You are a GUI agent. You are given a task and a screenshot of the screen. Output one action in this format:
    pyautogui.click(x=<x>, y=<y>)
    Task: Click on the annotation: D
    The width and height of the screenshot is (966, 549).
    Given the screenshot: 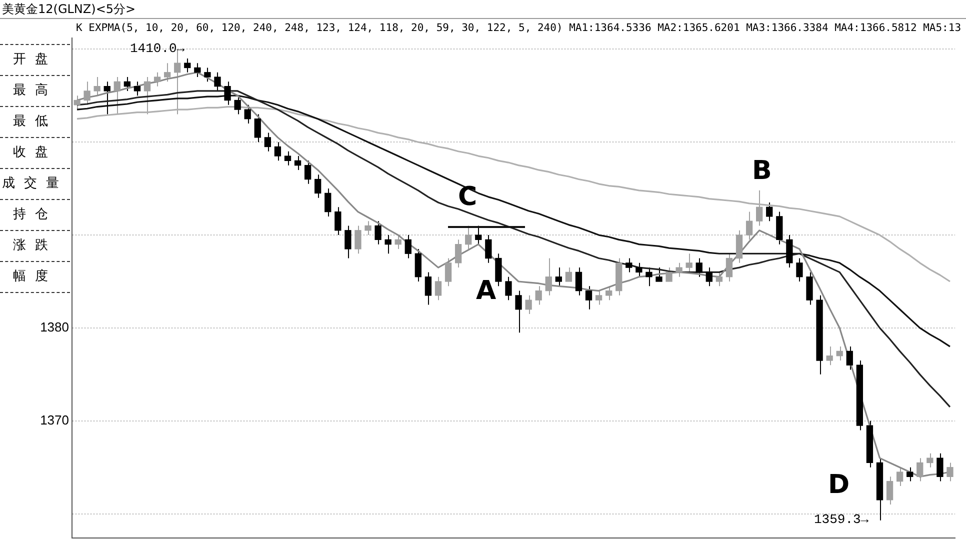 What is the action you would take?
    pyautogui.click(x=839, y=485)
    